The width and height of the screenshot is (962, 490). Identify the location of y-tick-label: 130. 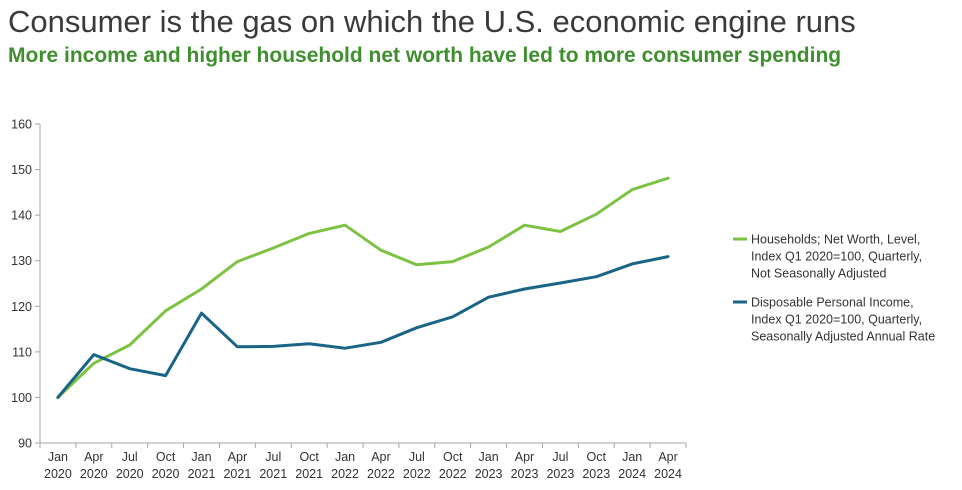
(21, 261).